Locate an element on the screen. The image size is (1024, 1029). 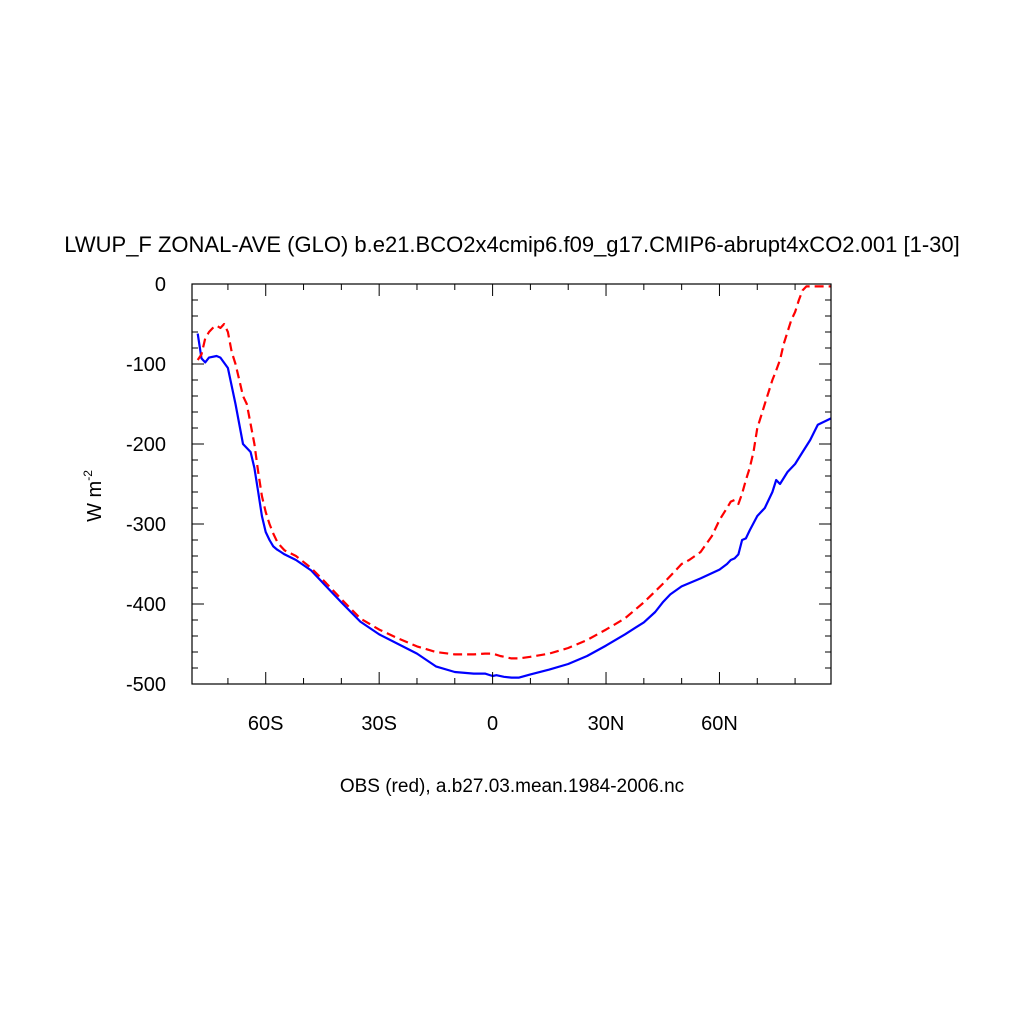
y-tick-label: -400 is located at coordinates (146, 605).